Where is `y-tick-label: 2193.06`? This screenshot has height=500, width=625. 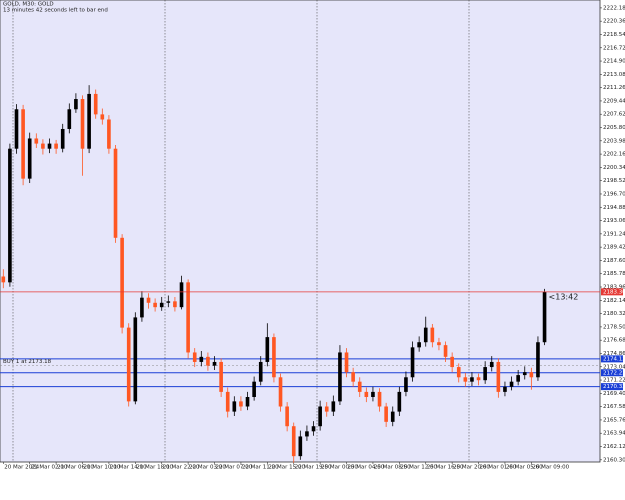
y-tick-label: 2193.06 is located at coordinates (614, 221).